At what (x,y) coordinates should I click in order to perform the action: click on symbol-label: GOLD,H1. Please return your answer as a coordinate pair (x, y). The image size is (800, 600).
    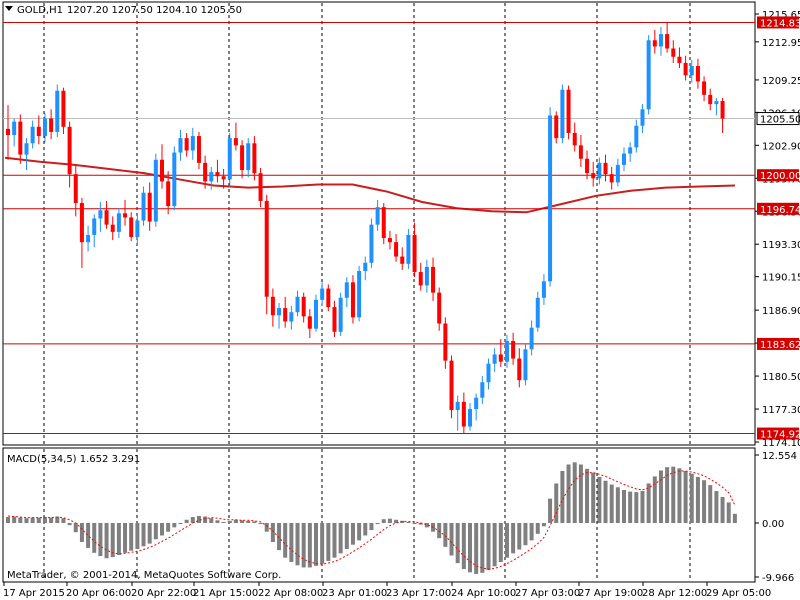
    Looking at the image, I should click on (40, 10).